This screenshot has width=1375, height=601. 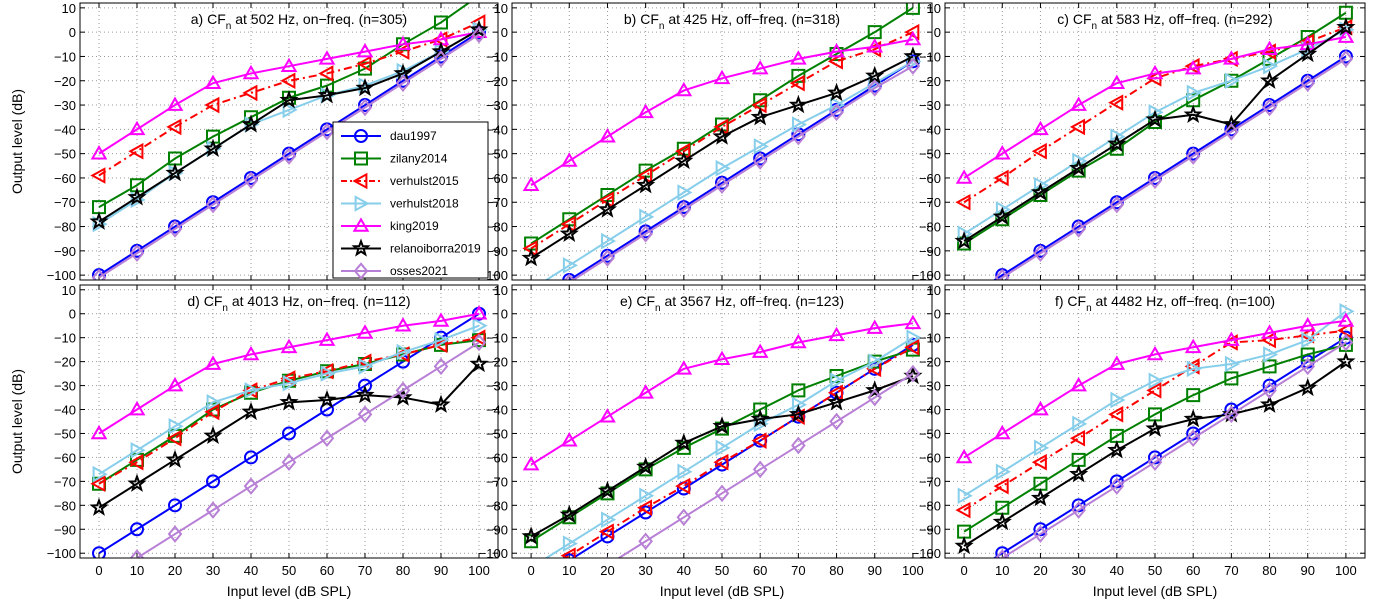 What do you see at coordinates (361, 247) in the screenshot?
I see `legend-marker-relanoiborra2019` at bounding box center [361, 247].